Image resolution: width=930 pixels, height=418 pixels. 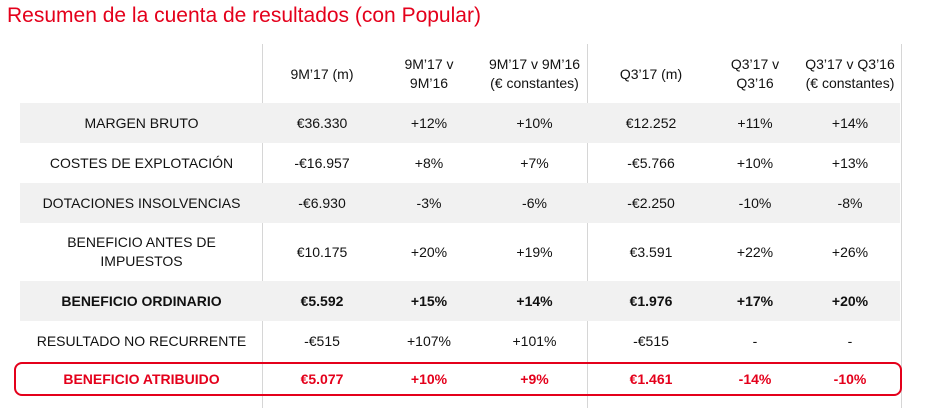 I want to click on highlight-box, so click(x=458, y=379).